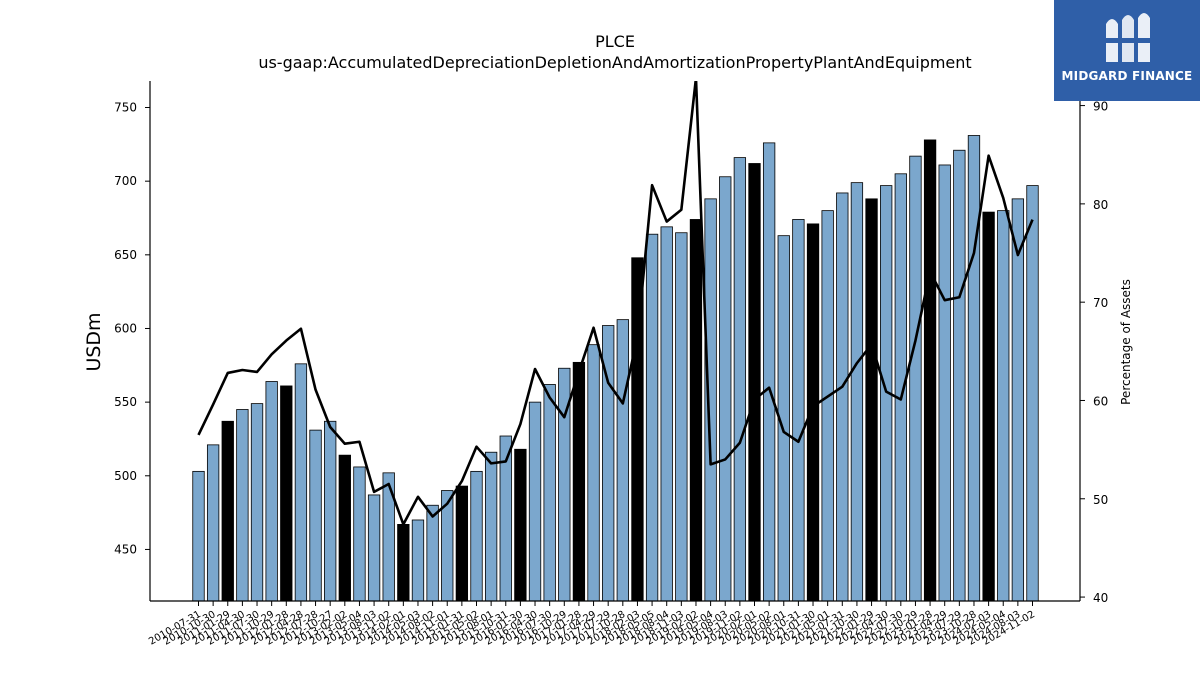 The height and width of the screenshot is (675, 1200). What do you see at coordinates (1100, 598) in the screenshot?
I see `y-tick-label-right: 40` at bounding box center [1100, 598].